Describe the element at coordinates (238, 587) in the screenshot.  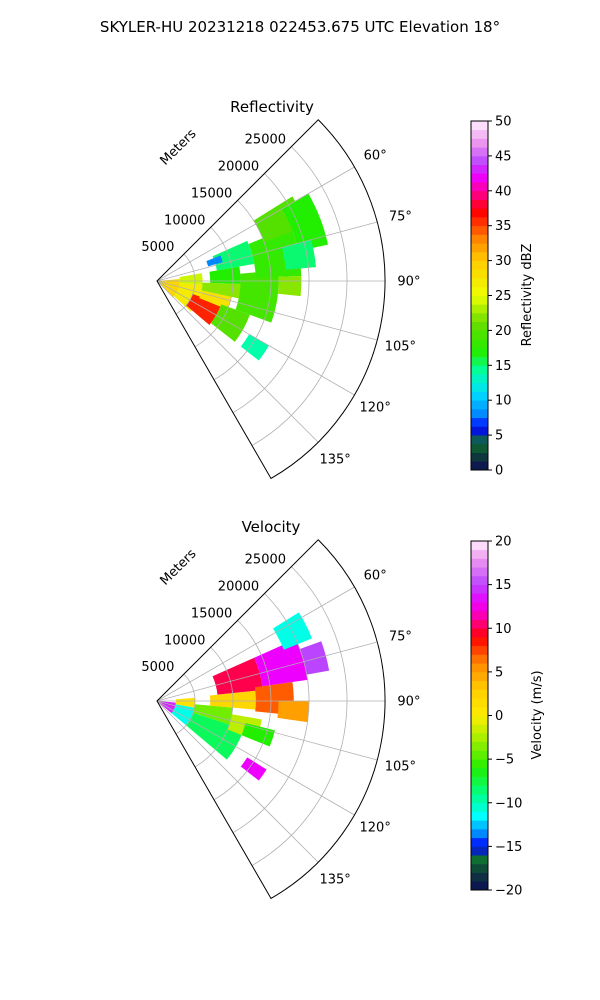
I see `radial-tick-label: 20000` at that location.